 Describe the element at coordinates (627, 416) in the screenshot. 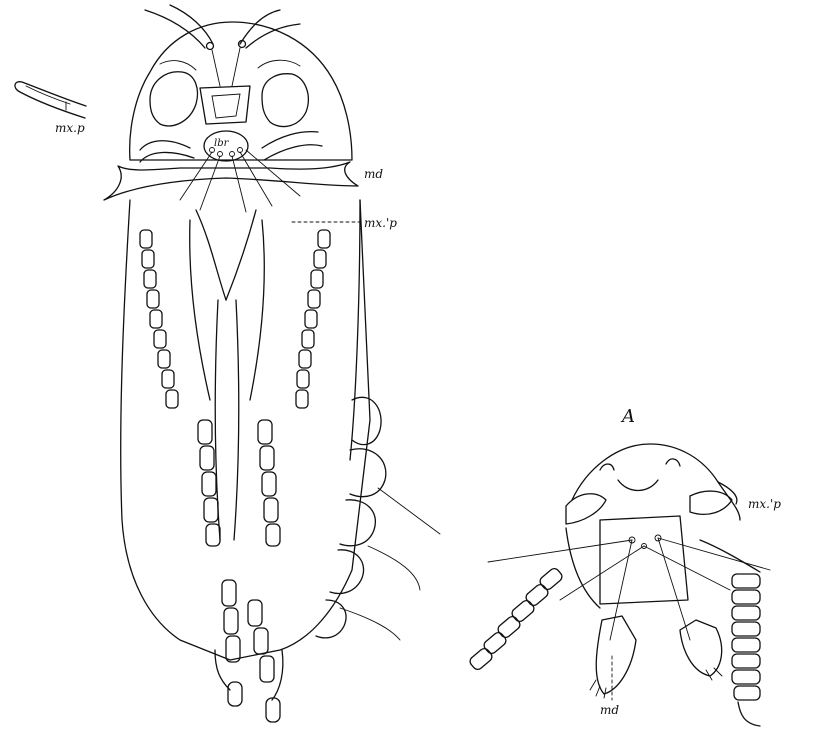

I see `label-panel-a: A` at that location.